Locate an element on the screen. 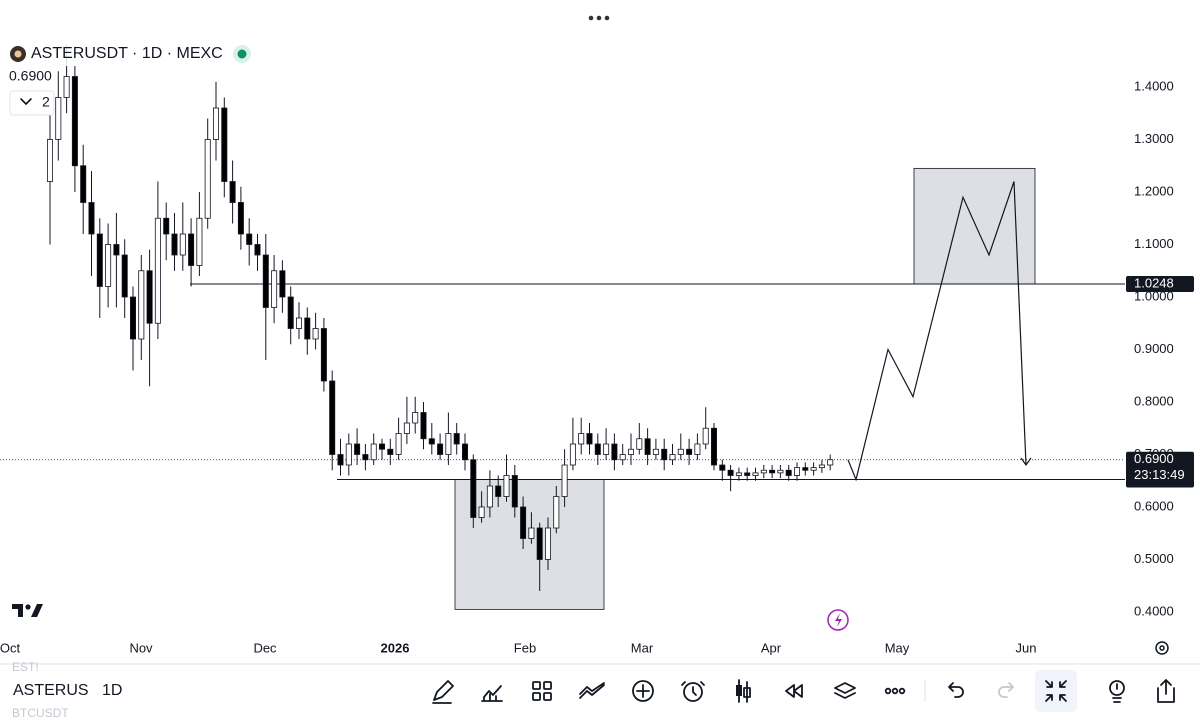 The height and width of the screenshot is (720, 1200). ideas-tool is located at coordinates (1117, 691).